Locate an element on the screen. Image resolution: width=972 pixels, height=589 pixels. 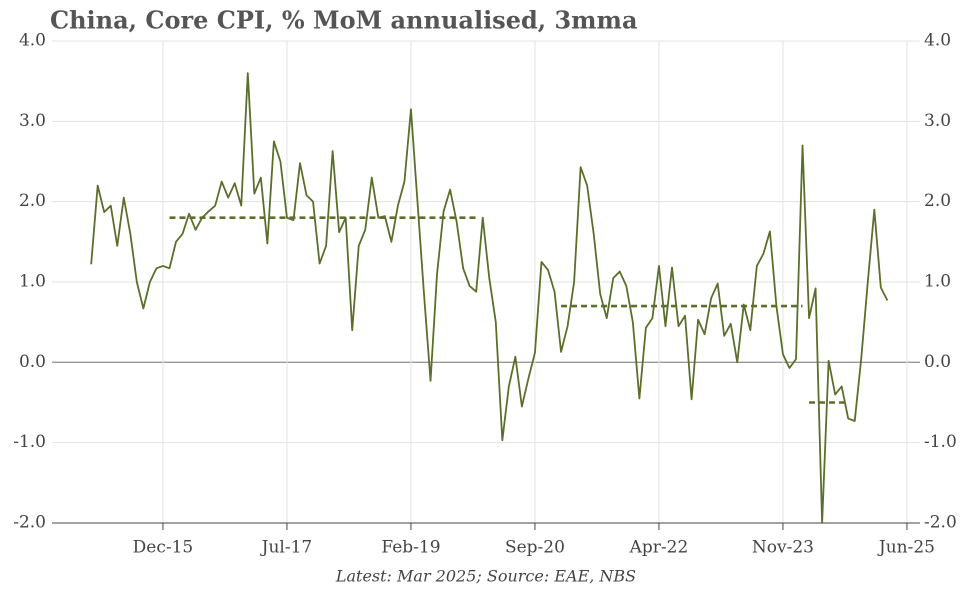
x-tick-label: Feb-19 is located at coordinates (410, 548).